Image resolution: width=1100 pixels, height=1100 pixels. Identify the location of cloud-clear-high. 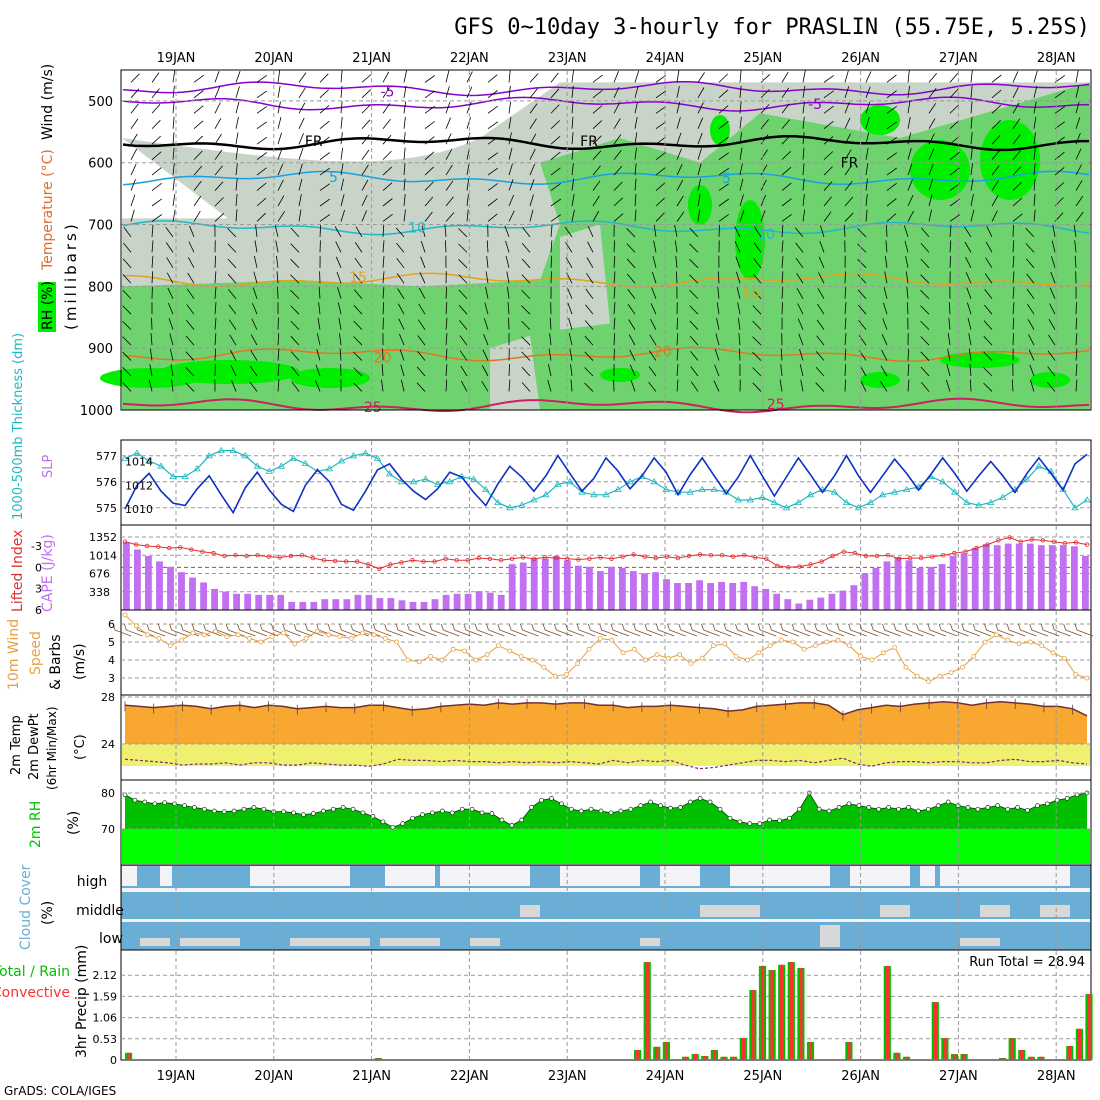
(765, 876).